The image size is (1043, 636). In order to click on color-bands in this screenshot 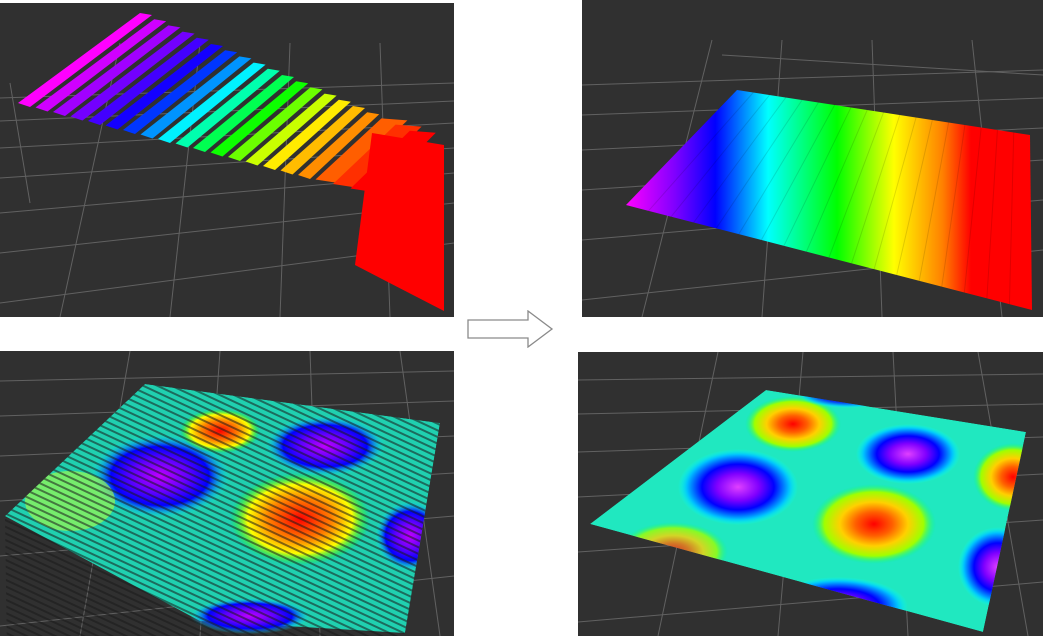, I will do `click(831, 198)`.